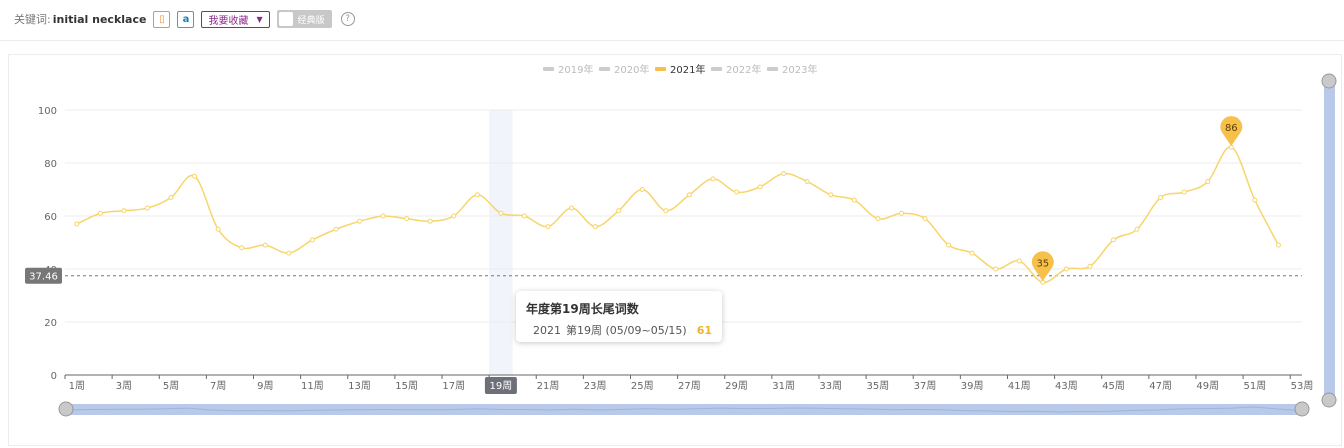  What do you see at coordinates (830, 386) in the screenshot?
I see `x-tick-label: 33周` at bounding box center [830, 386].